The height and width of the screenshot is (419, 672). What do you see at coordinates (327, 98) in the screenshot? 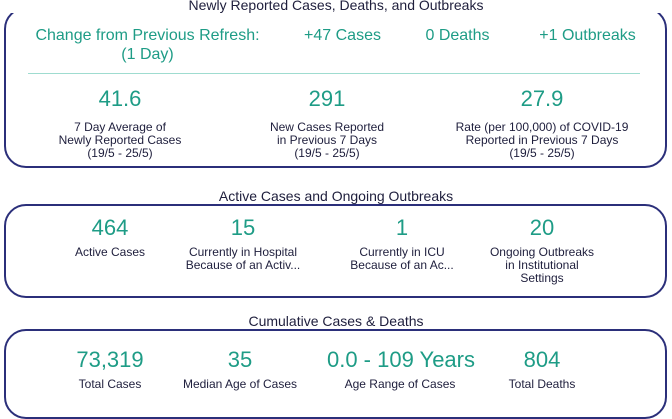
I see `stat-value-new-cases-7days: 291` at bounding box center [327, 98].